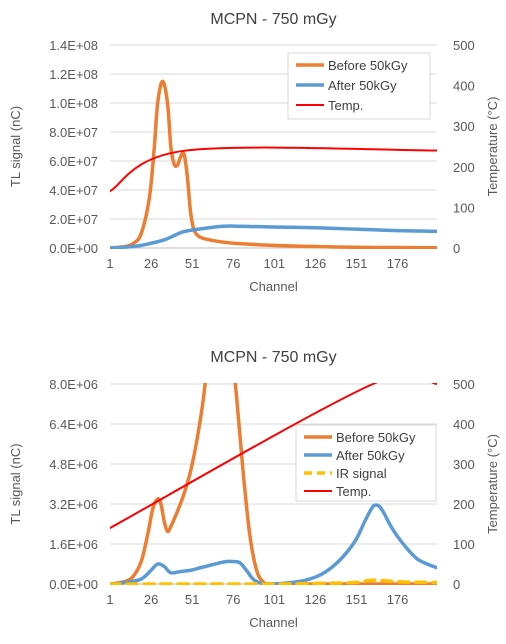  What do you see at coordinates (361, 473) in the screenshot?
I see `legend-label: IR signal` at bounding box center [361, 473].